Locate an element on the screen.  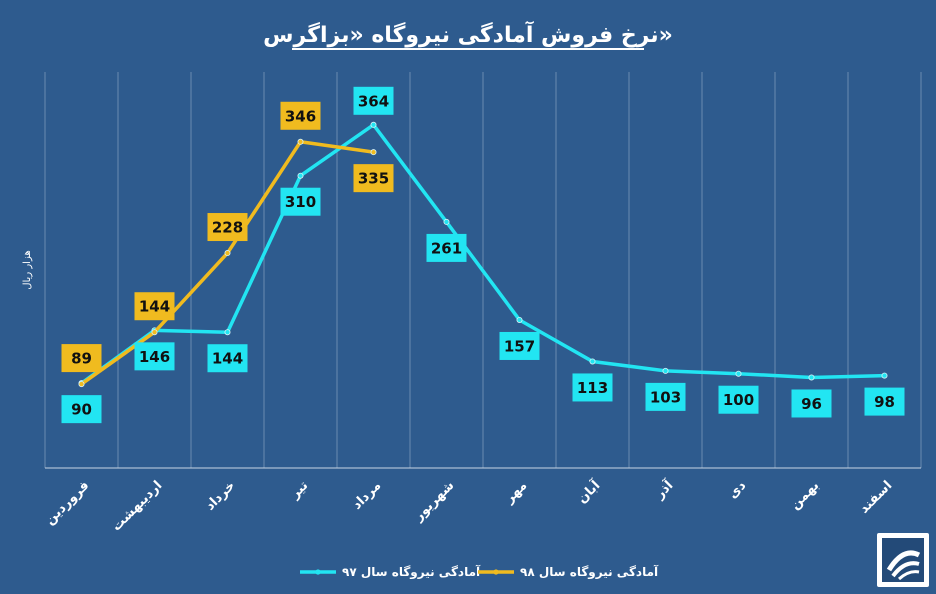
legend-label: آمادگی نیروگاه سال ۹۷ is located at coordinates (411, 572).